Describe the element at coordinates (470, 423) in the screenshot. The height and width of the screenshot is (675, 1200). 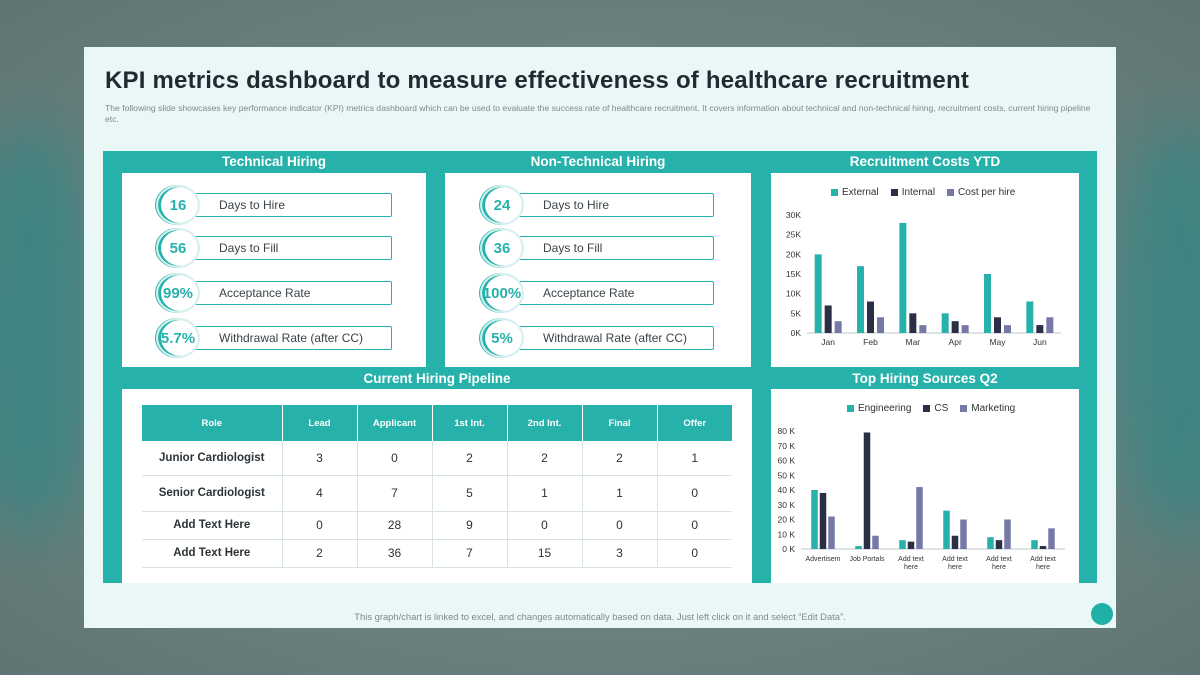
I see `header-first-interview: 1st Int.` at that location.